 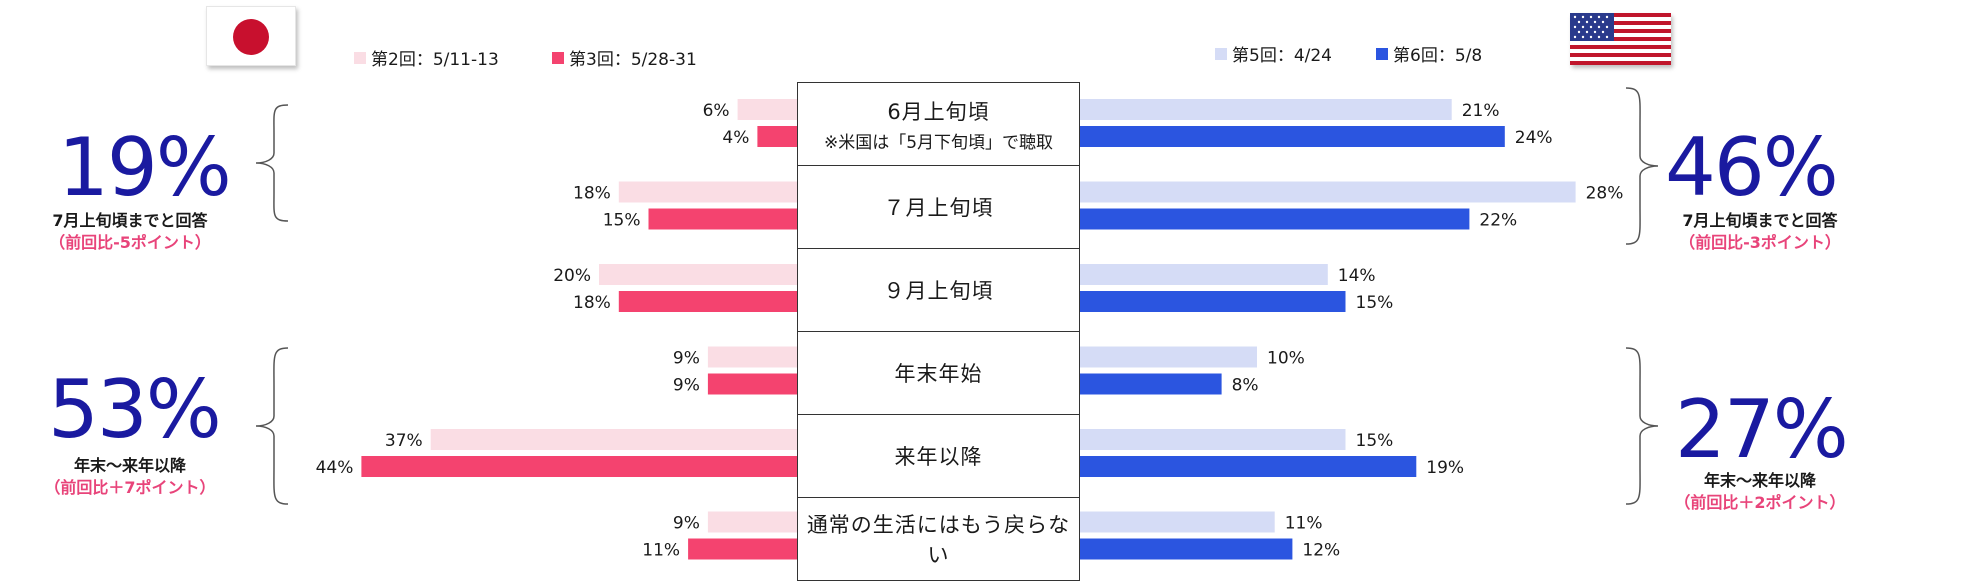 I want to click on category-note: ※米国は「5月下旬頃」で聴取, so click(x=938, y=142).